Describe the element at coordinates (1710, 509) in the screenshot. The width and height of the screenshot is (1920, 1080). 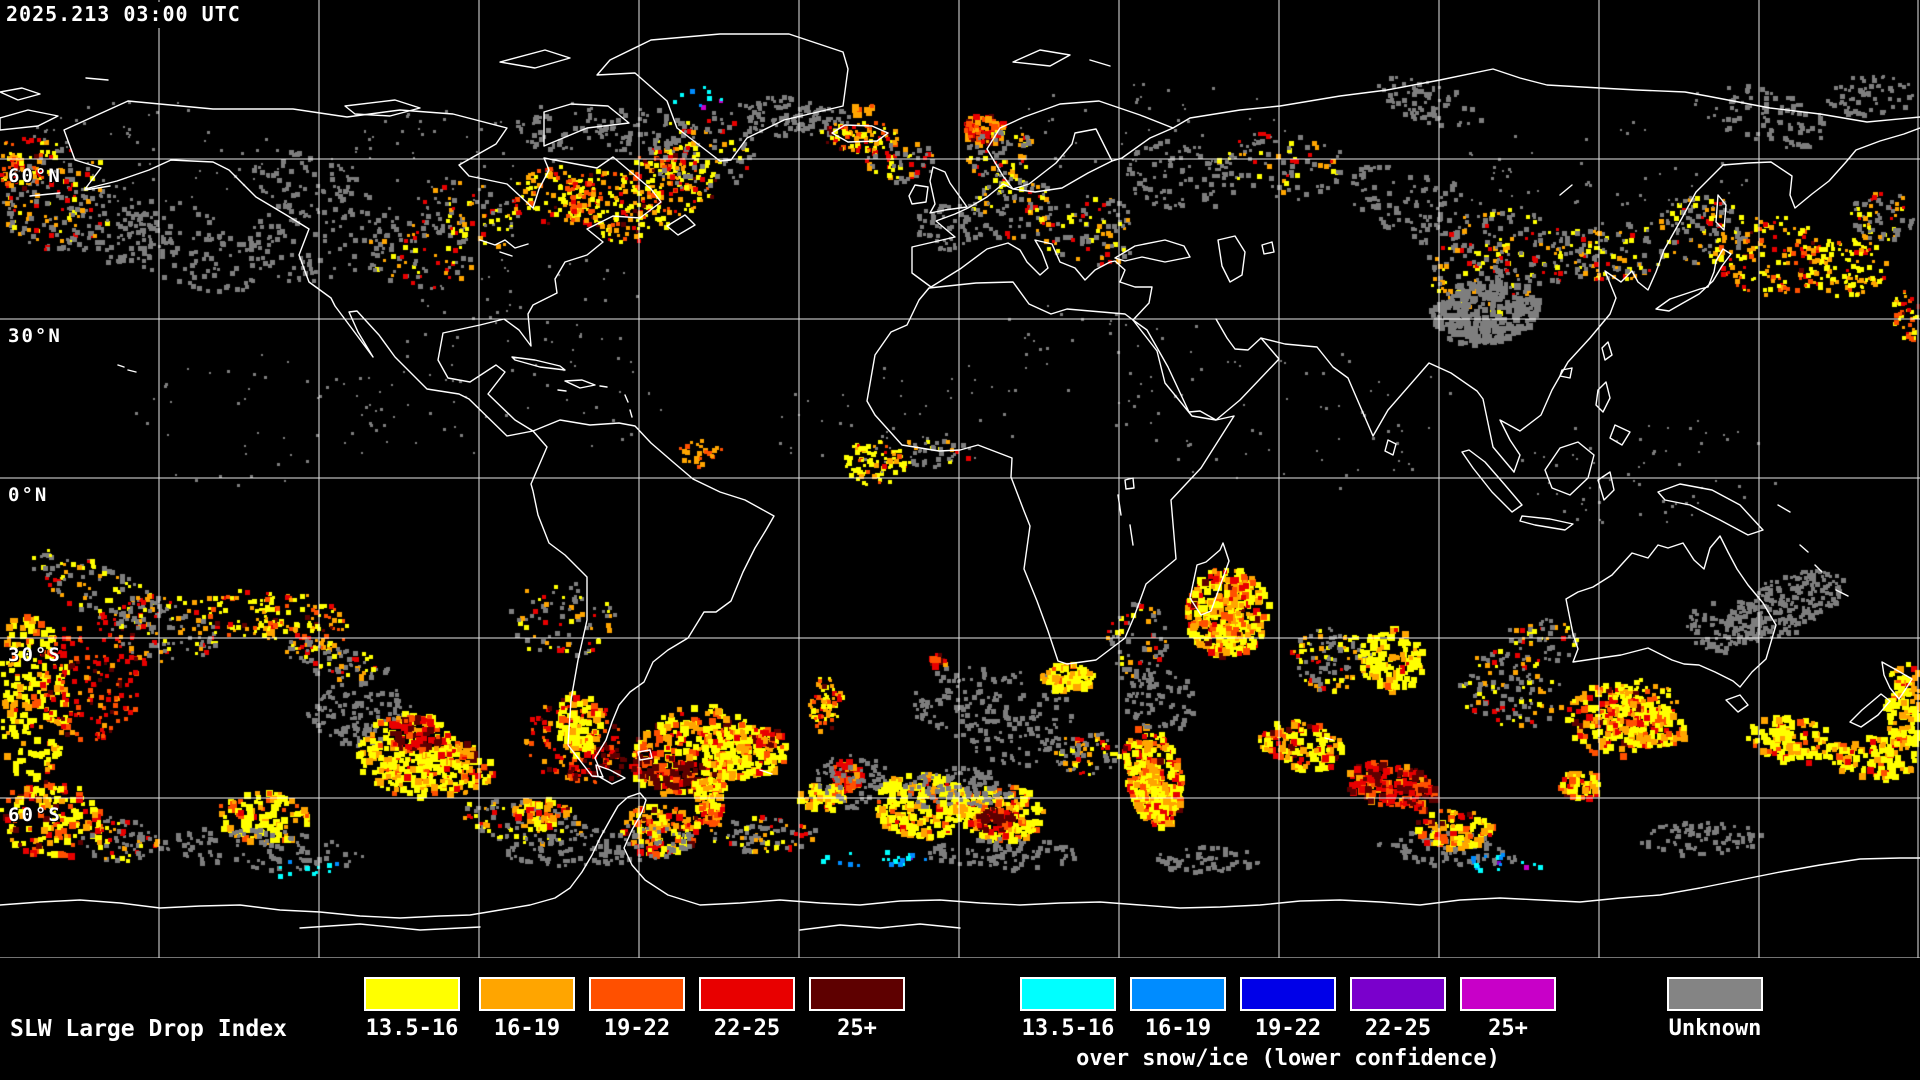
I see `coast-new-guinea` at that location.